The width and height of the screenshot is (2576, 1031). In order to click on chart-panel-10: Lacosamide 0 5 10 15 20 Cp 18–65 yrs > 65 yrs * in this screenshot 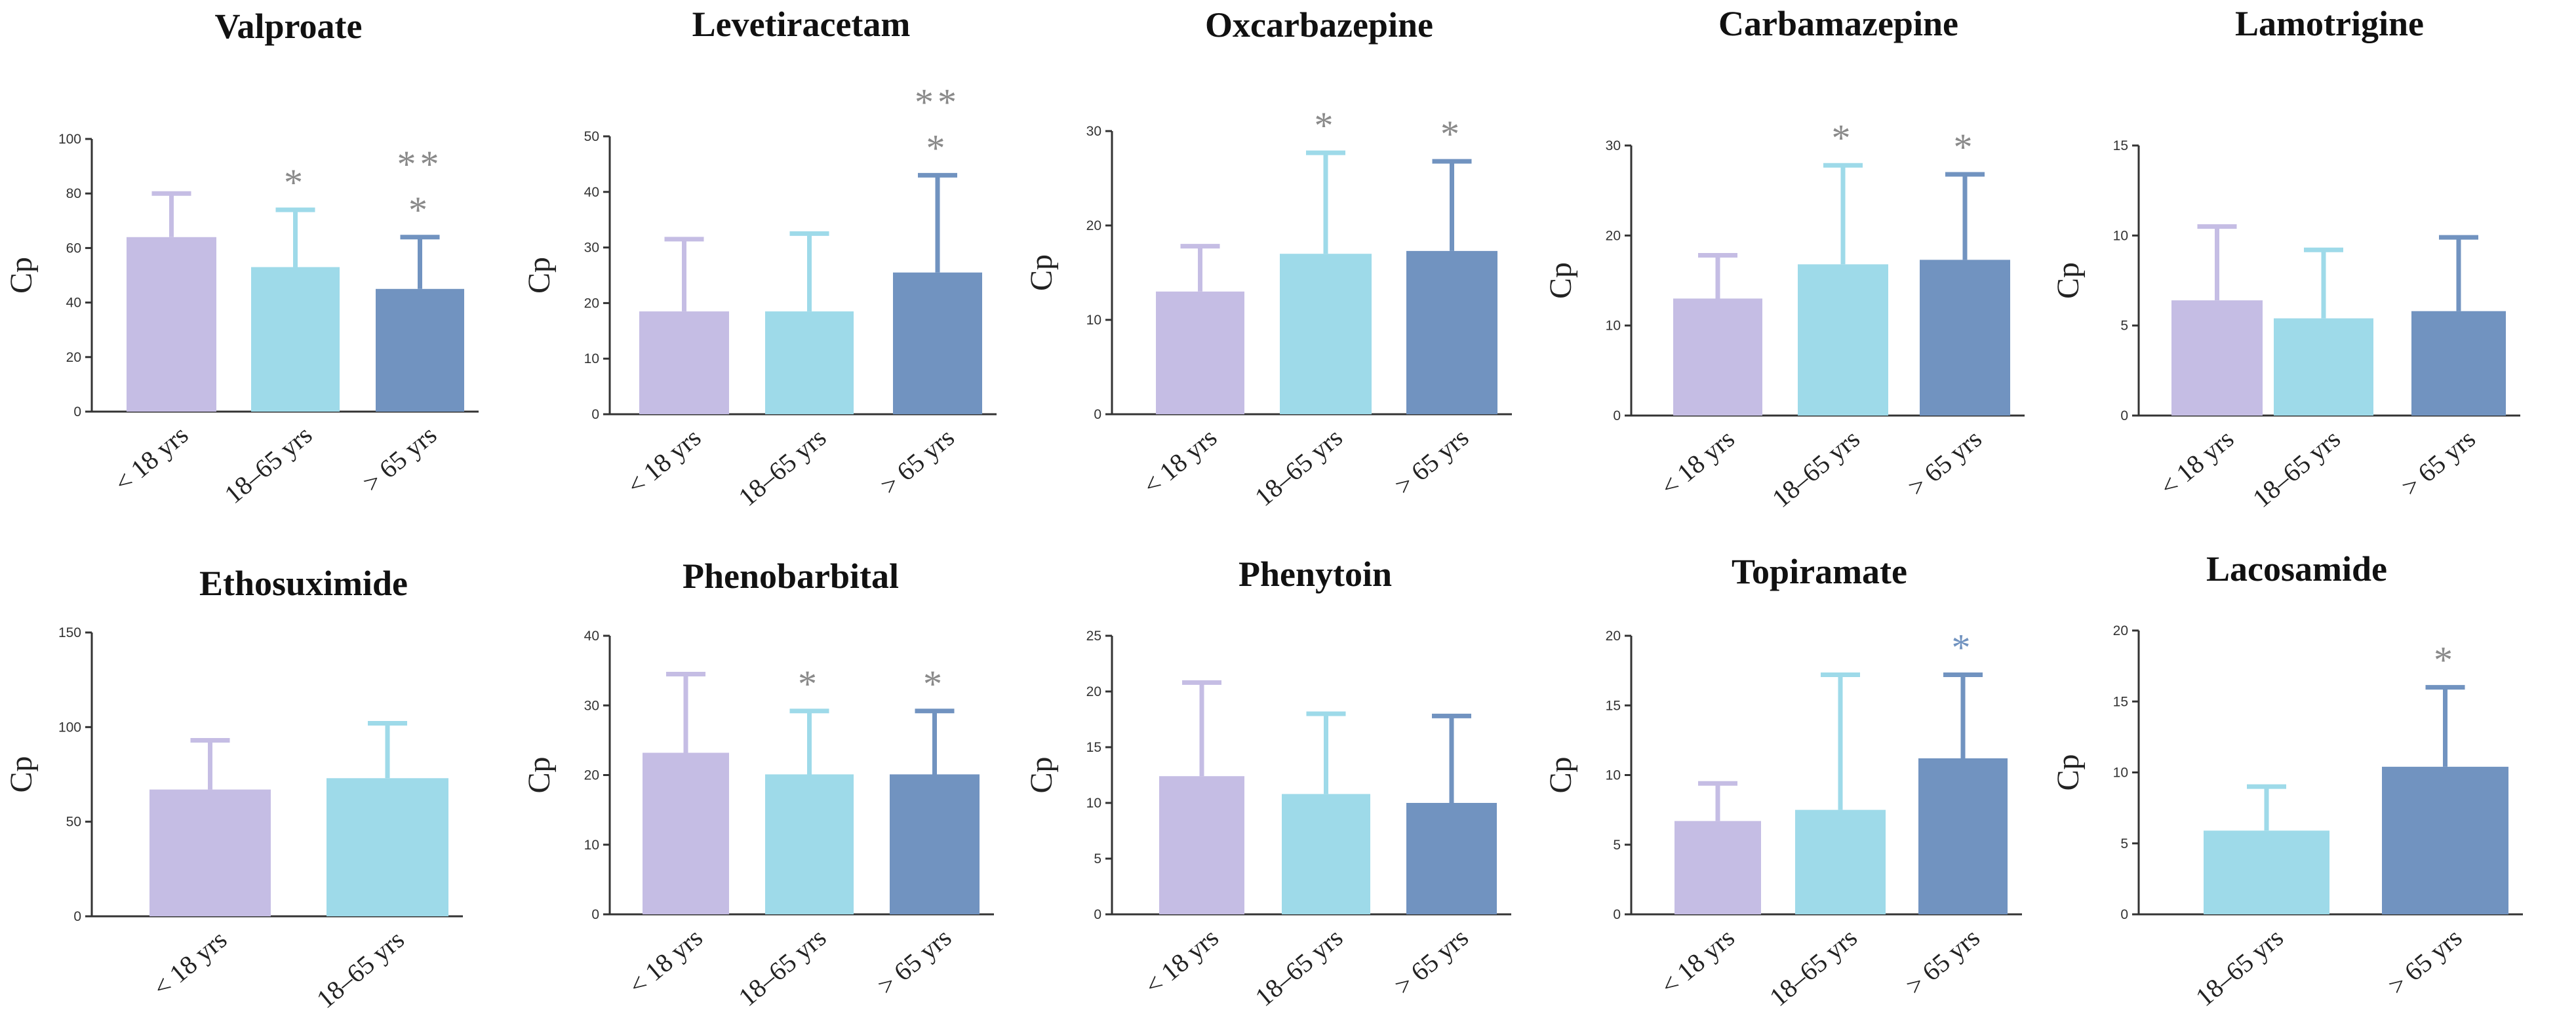, I will do `click(2287, 780)`.